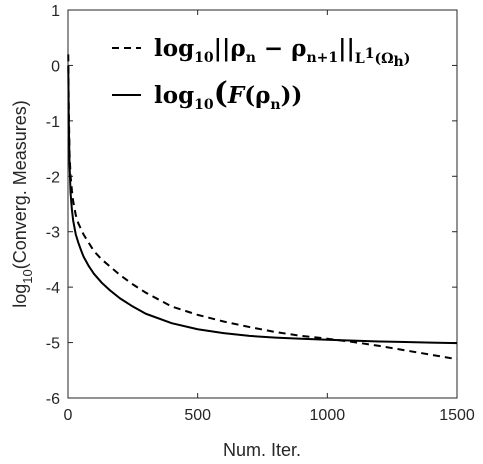 Image resolution: width=483 pixels, height=464 pixels. Describe the element at coordinates (22, 204) in the screenshot. I see `y-axis-title: log10(Converg. Measures)` at that location.